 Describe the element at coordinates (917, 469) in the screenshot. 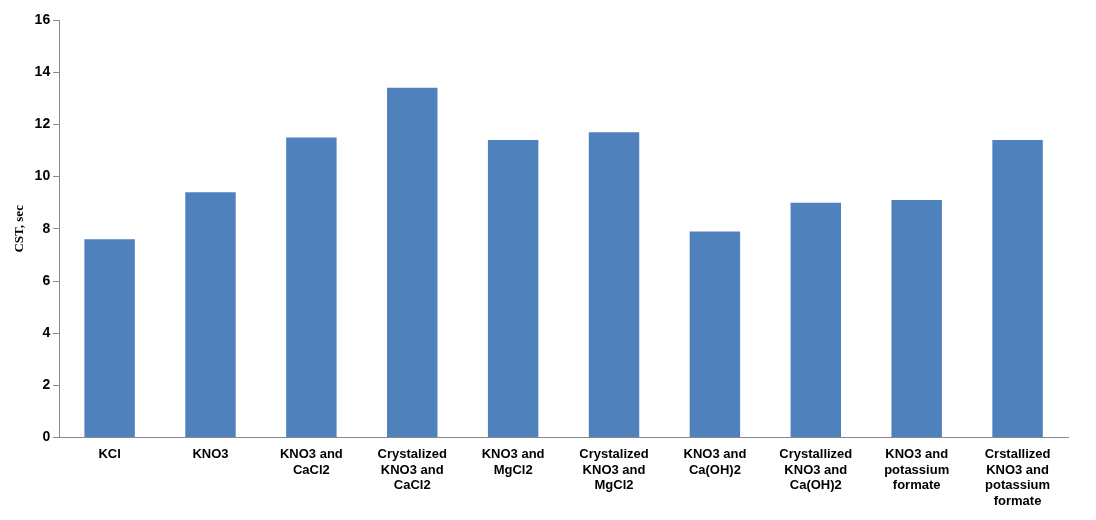

I see `x-tick-label: KNO3 and potassium formate` at that location.